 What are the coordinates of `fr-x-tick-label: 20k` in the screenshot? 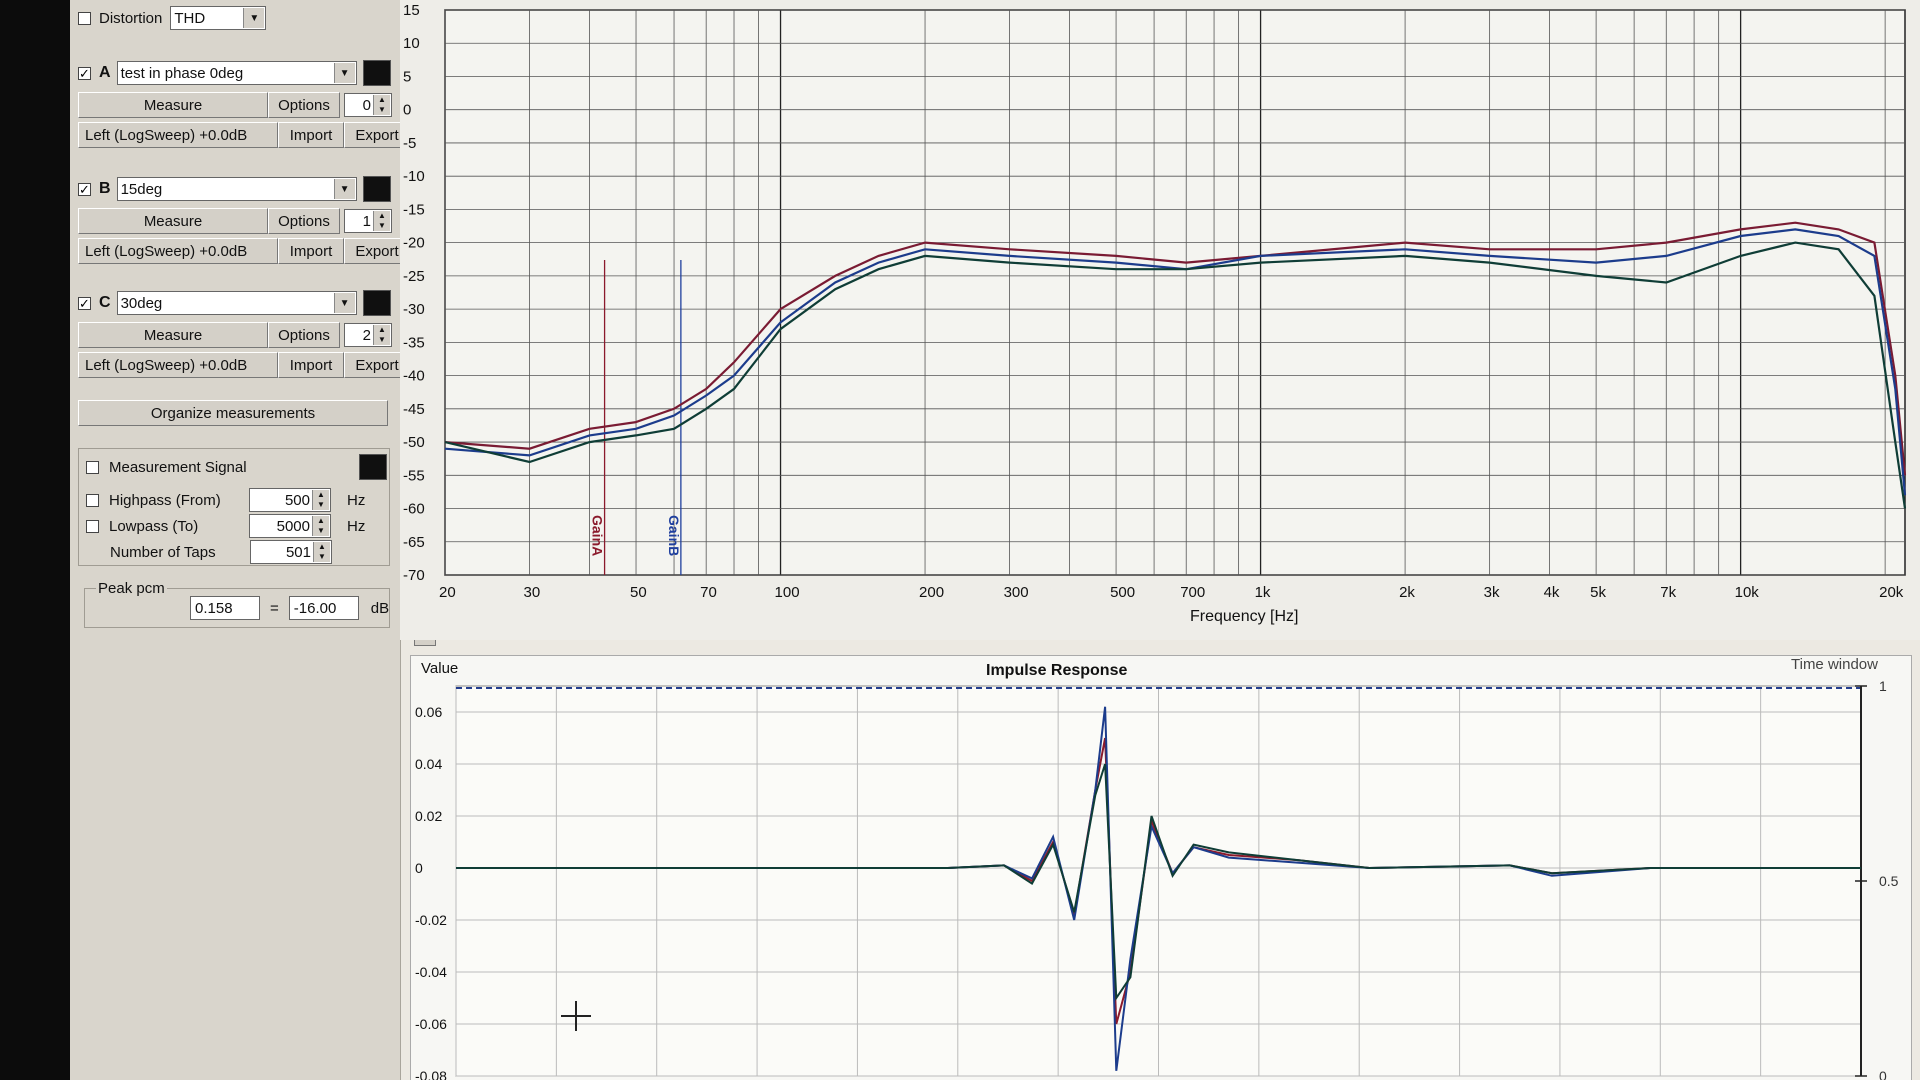 It's located at (1891, 592).